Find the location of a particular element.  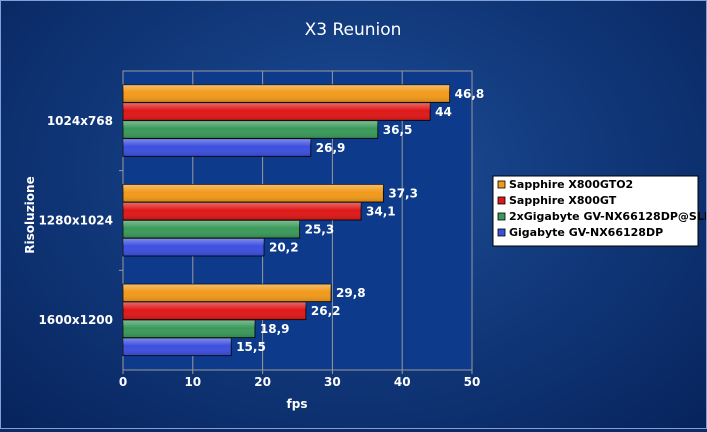

data-label: 37,3 is located at coordinates (403, 194).